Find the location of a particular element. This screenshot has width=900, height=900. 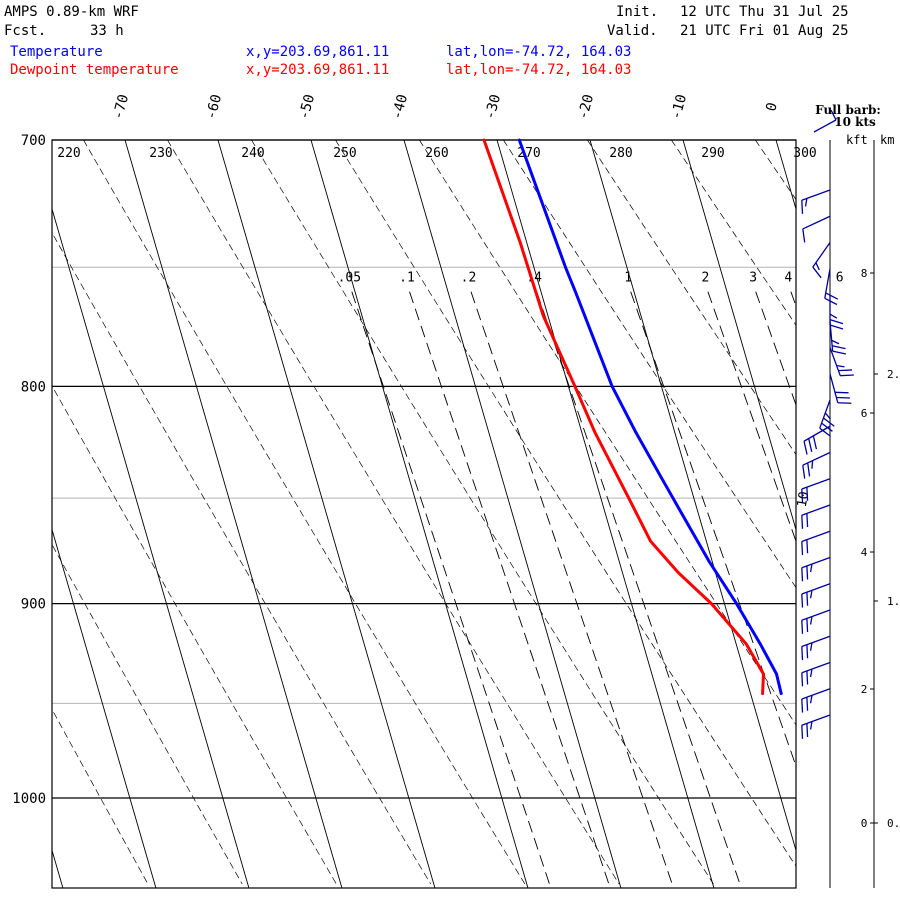

temperature-legend: Temperature is located at coordinates (56, 52).